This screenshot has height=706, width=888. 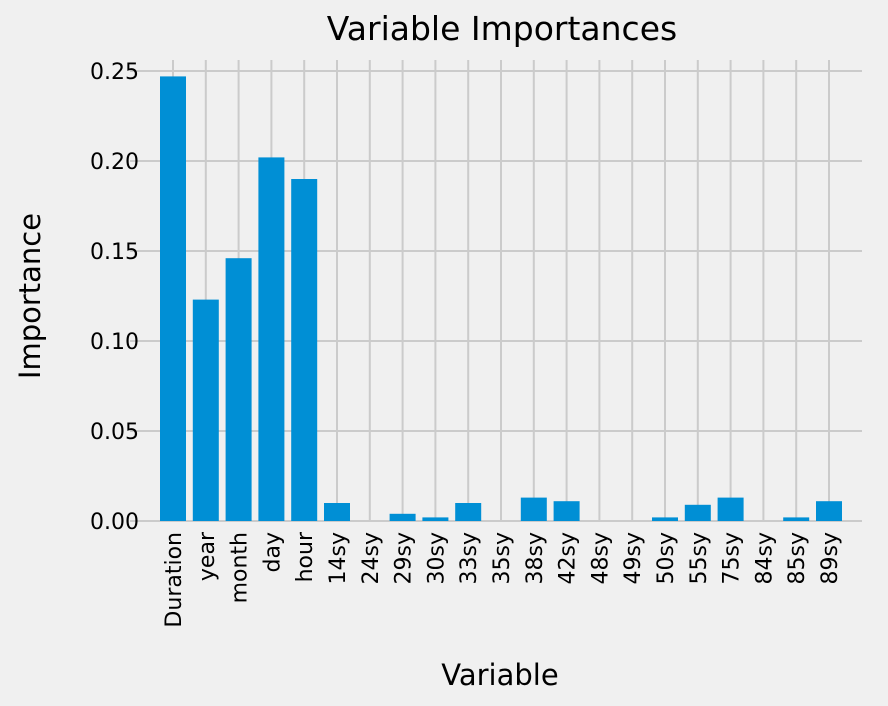 What do you see at coordinates (371, 558) in the screenshot?
I see `x-tick-label: 24sy` at bounding box center [371, 558].